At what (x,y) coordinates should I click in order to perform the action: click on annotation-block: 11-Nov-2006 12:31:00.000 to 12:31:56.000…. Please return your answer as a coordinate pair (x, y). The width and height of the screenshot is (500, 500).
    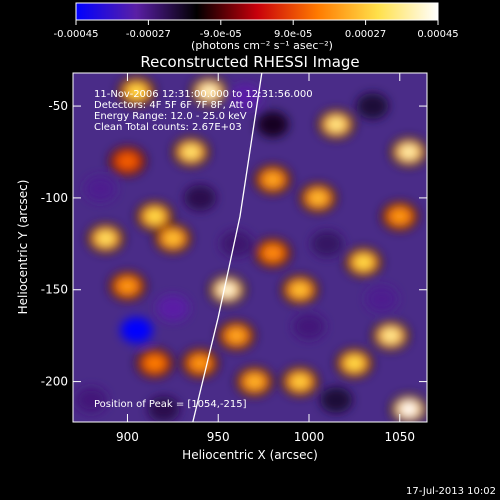
    Looking at the image, I should click on (203, 111).